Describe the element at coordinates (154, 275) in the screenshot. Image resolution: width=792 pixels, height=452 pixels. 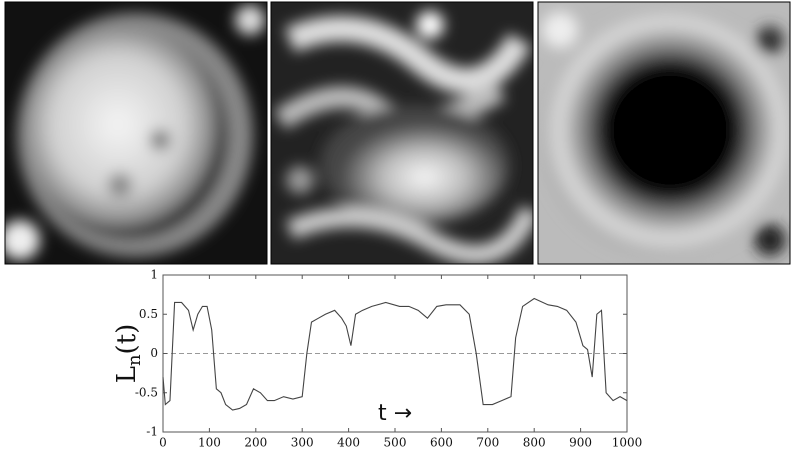
I see `y-tick-label: 1` at that location.